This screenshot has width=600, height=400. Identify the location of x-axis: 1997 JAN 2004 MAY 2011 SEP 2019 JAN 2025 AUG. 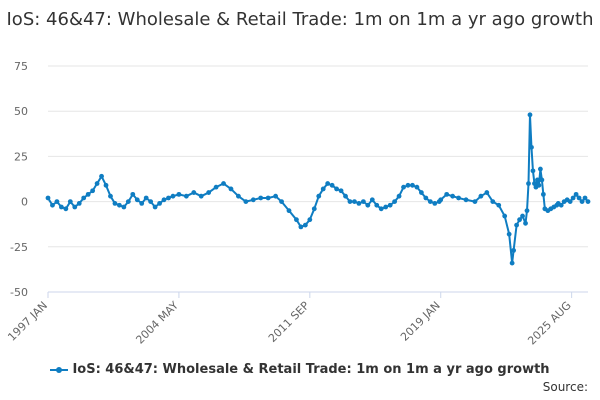
(296, 319).